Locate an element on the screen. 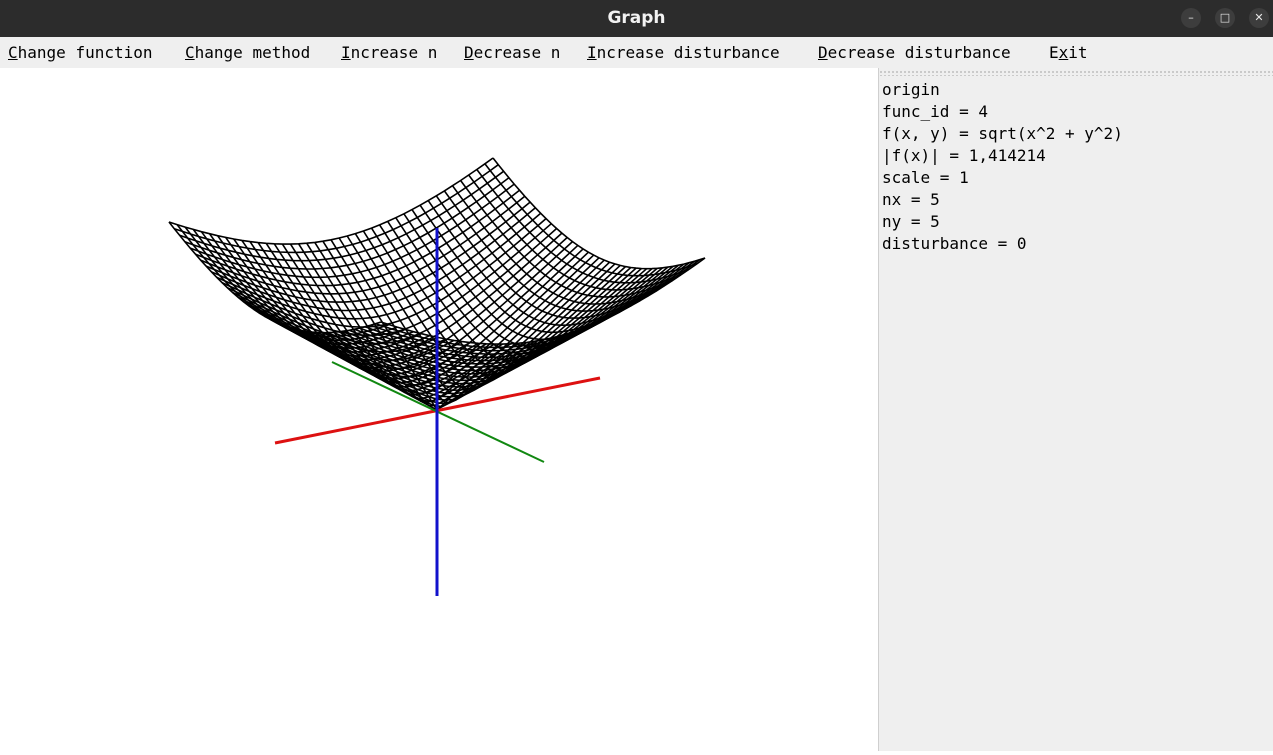 This screenshot has height=755, width=1273. info-scale: scale = 1 is located at coordinates (925, 177).